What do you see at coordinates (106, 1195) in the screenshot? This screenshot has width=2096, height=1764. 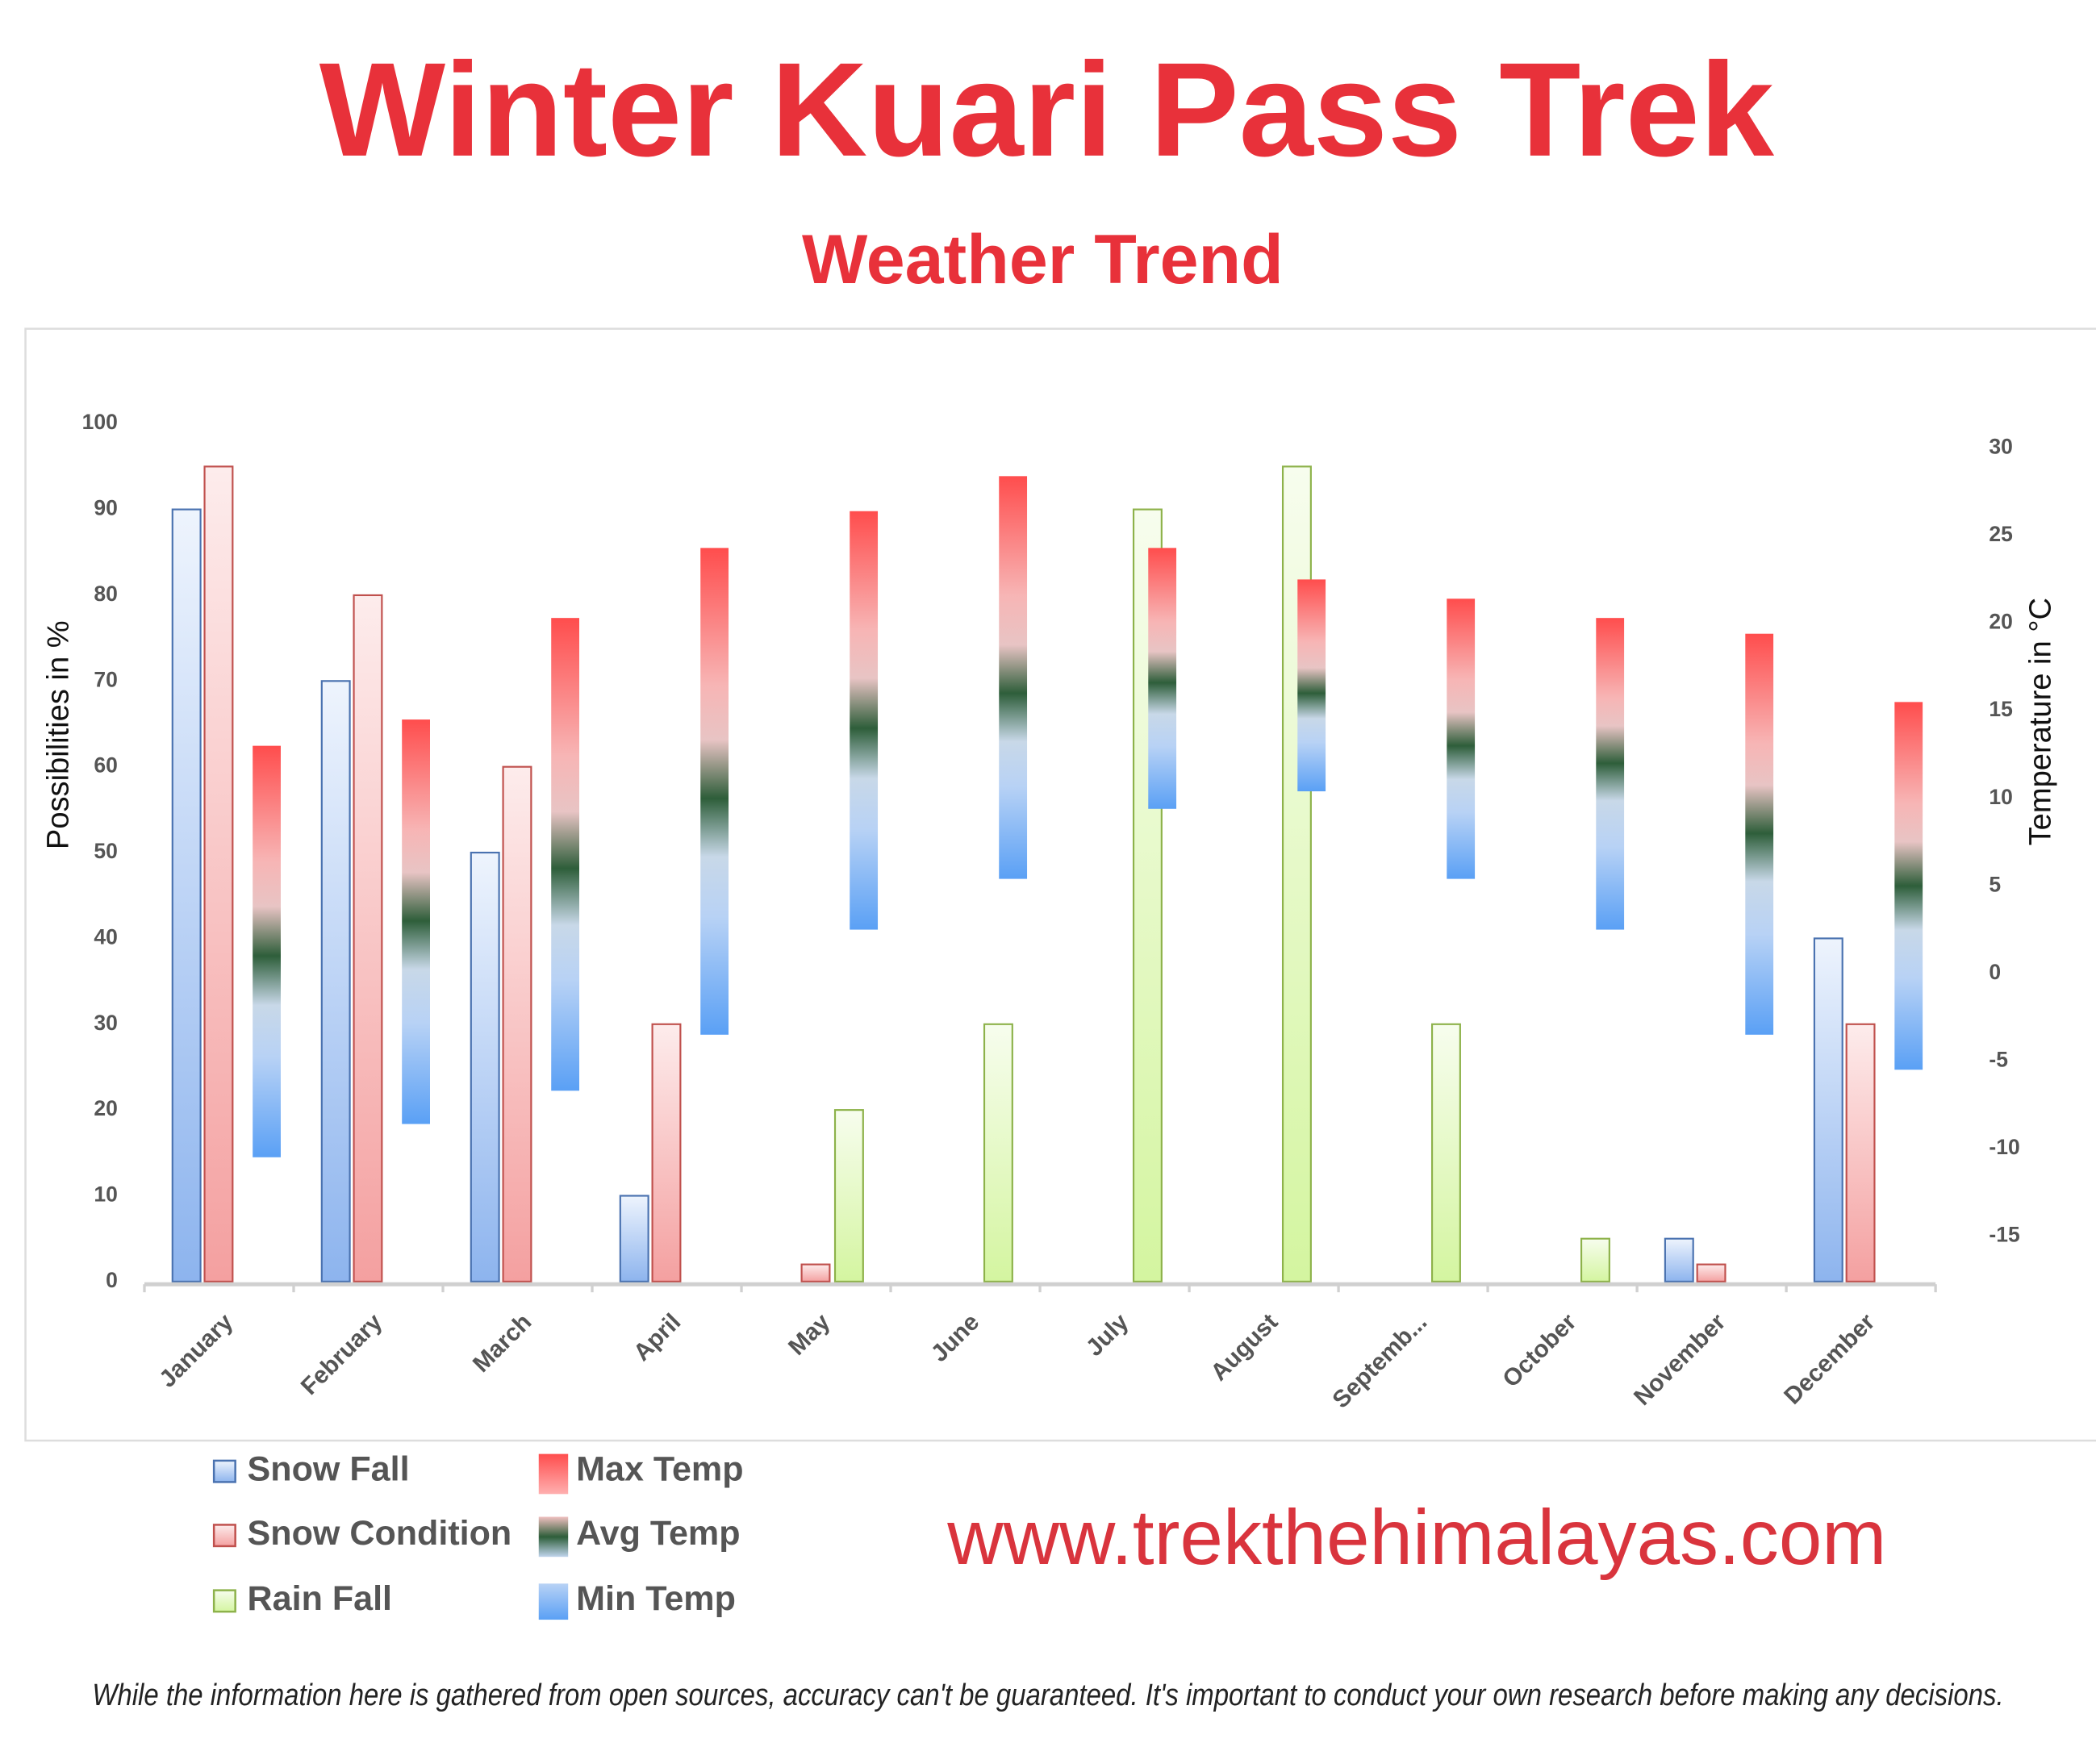 I see `y-tick-label: 10` at bounding box center [106, 1195].